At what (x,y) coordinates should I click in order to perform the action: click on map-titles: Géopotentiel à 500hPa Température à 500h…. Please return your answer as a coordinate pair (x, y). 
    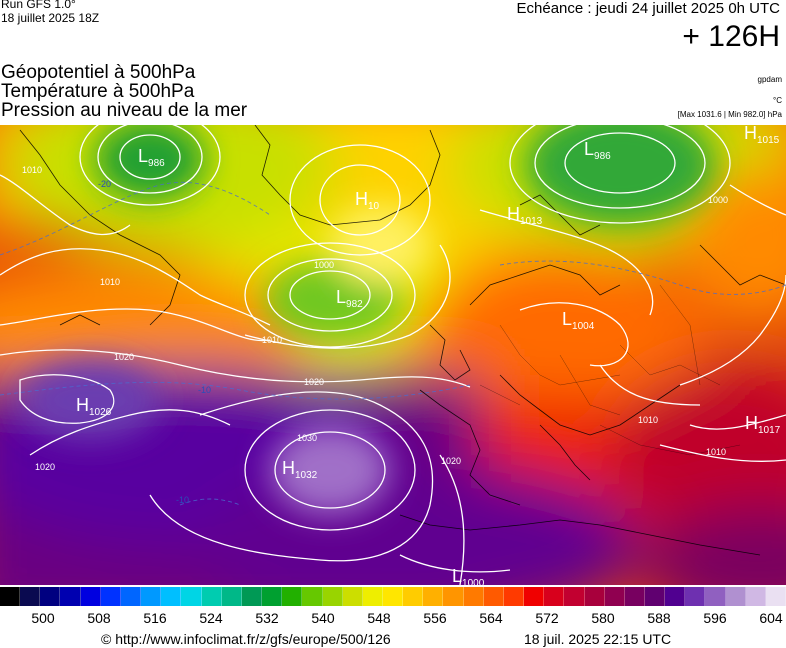
    Looking at the image, I should click on (124, 91).